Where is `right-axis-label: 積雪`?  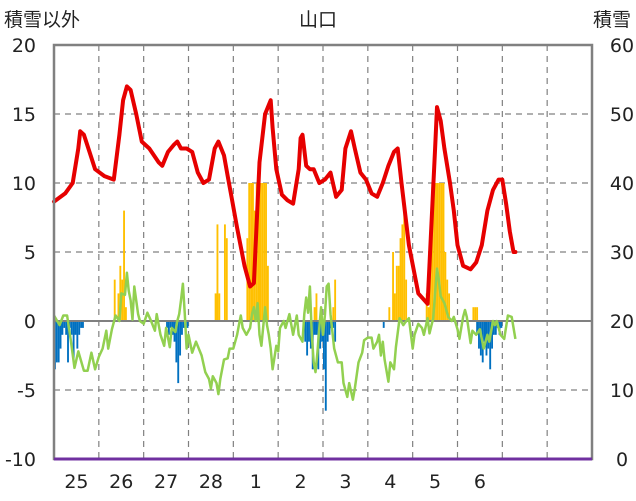
right-axis-label: 積雪 is located at coordinates (612, 20).